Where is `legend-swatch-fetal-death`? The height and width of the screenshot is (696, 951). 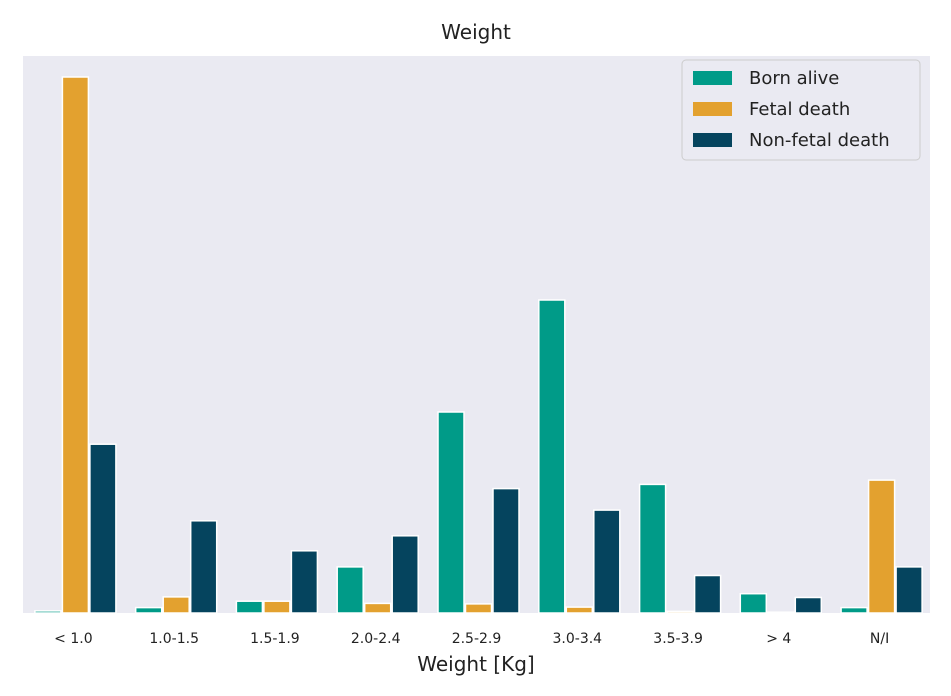
legend-swatch-fetal-death is located at coordinates (712, 109).